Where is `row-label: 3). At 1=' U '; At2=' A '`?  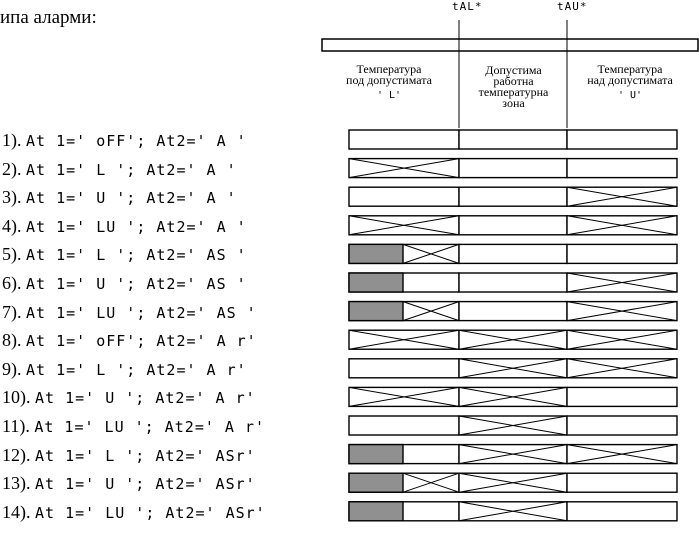
row-label: 3). At 1=' U '; At2=' A ' is located at coordinates (119, 197).